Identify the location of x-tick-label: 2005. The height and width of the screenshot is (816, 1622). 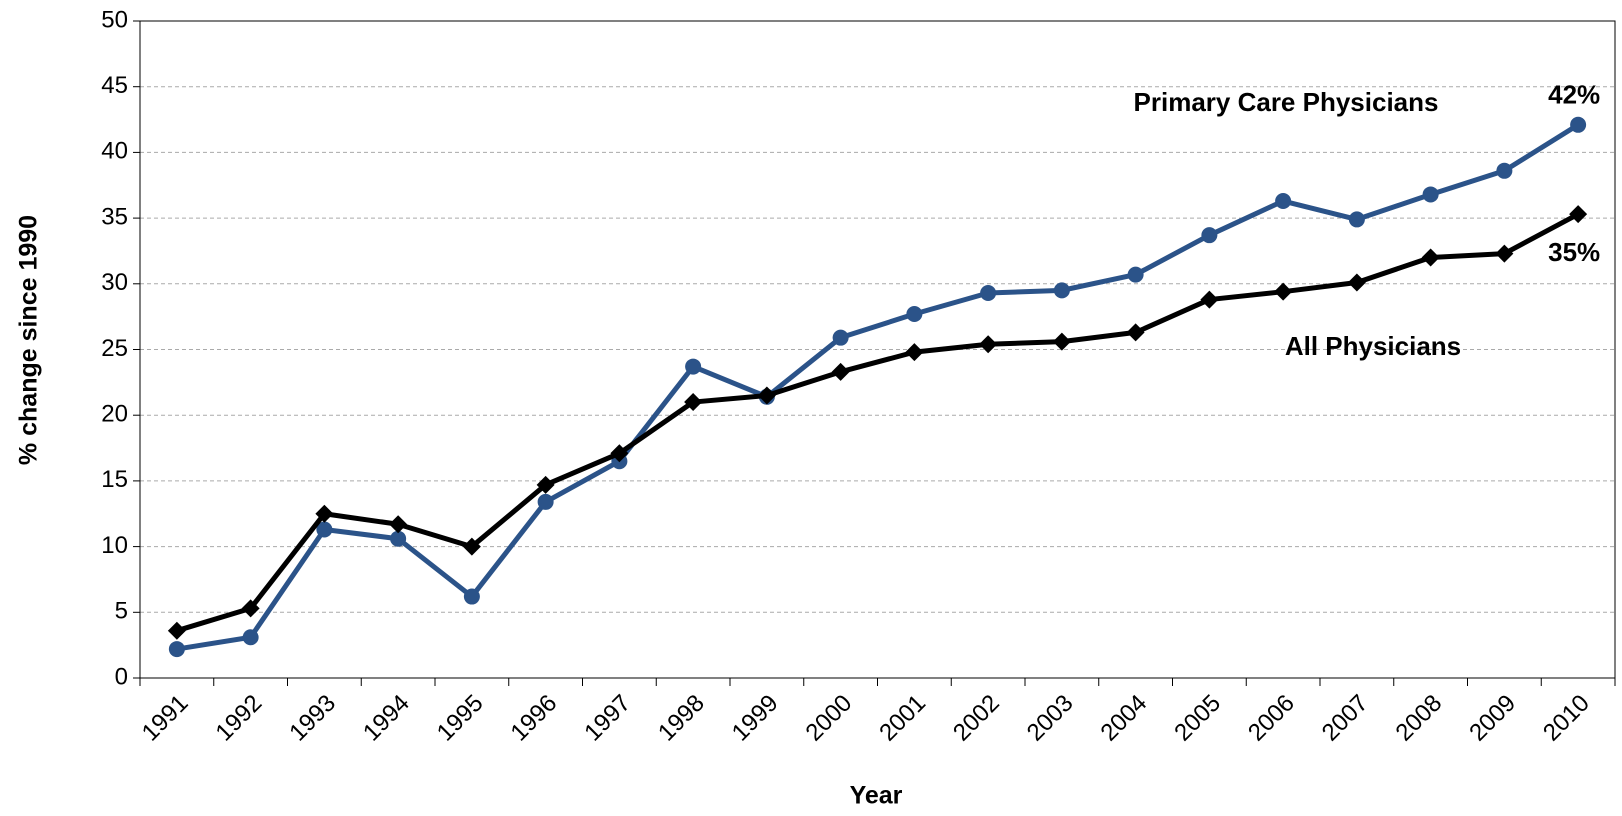
(1197, 718).